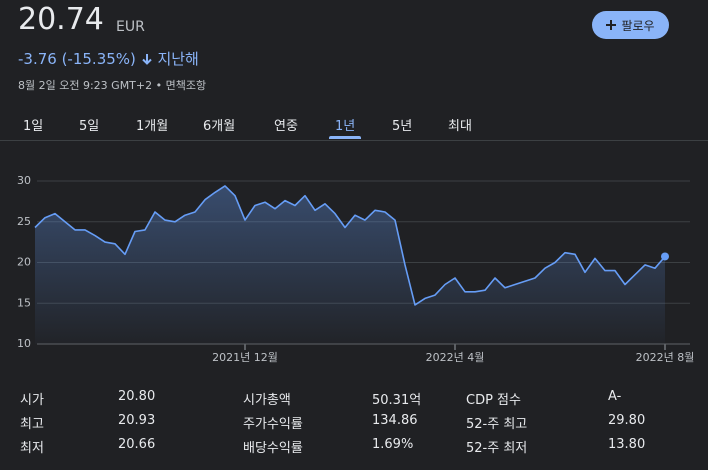 This screenshot has width=708, height=470. What do you see at coordinates (24, 343) in the screenshot?
I see `y-tick-label: 10` at bounding box center [24, 343].